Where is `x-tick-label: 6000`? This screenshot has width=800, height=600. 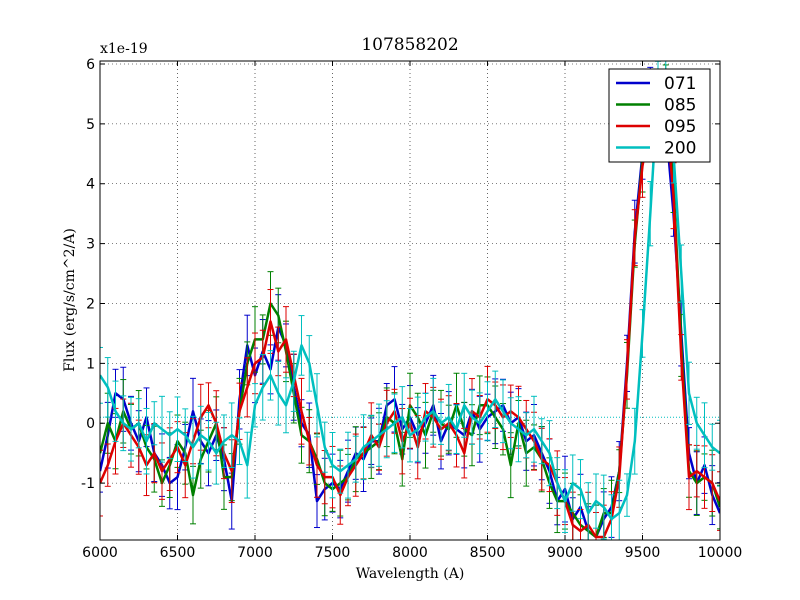
x-tick-label: 6000 is located at coordinates (100, 553).